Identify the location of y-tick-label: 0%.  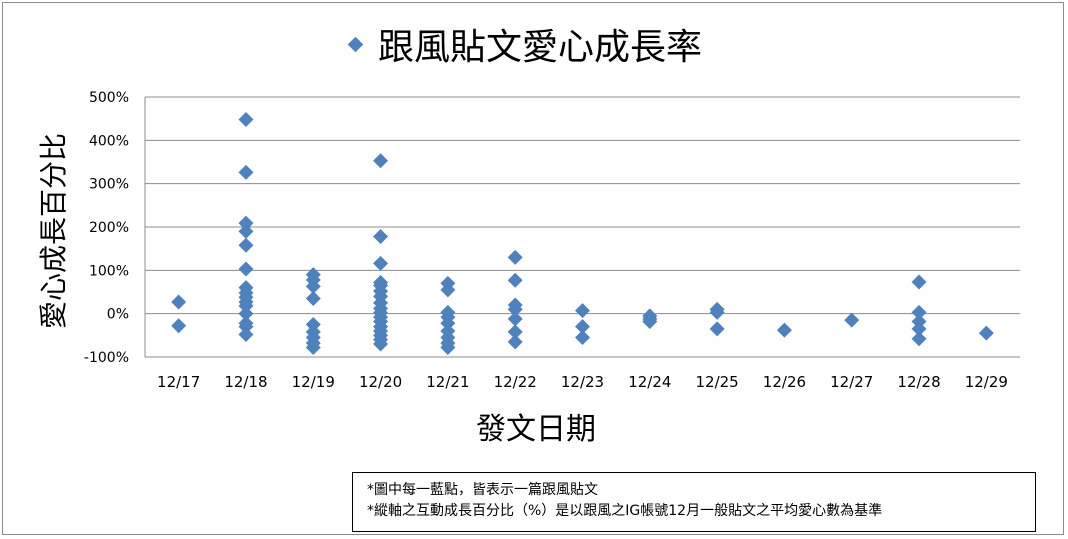
(118, 315).